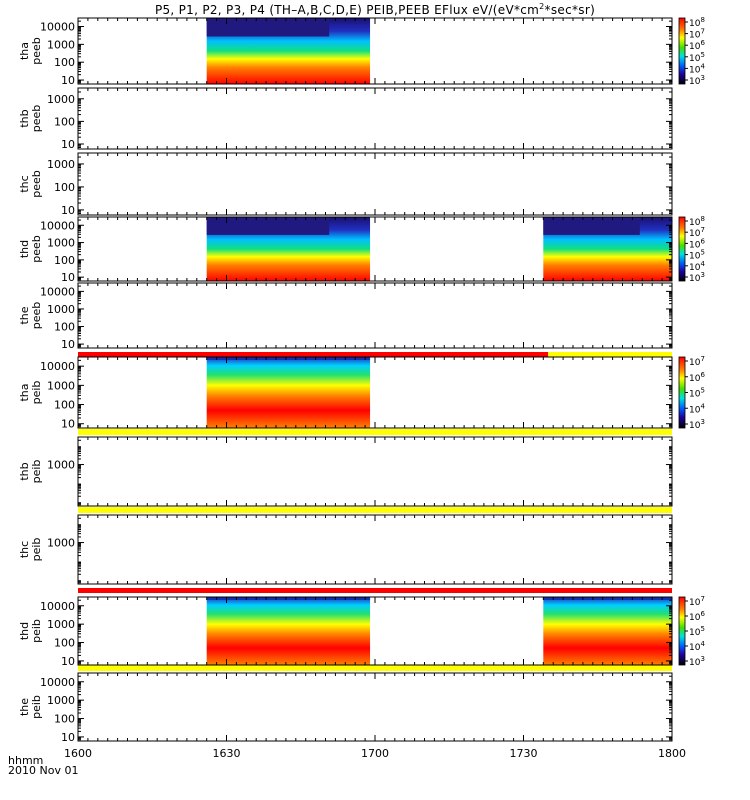 This screenshot has width=750, height=800. What do you see at coordinates (24, 315) in the screenshot?
I see `panel-label-probe: the` at bounding box center [24, 315].